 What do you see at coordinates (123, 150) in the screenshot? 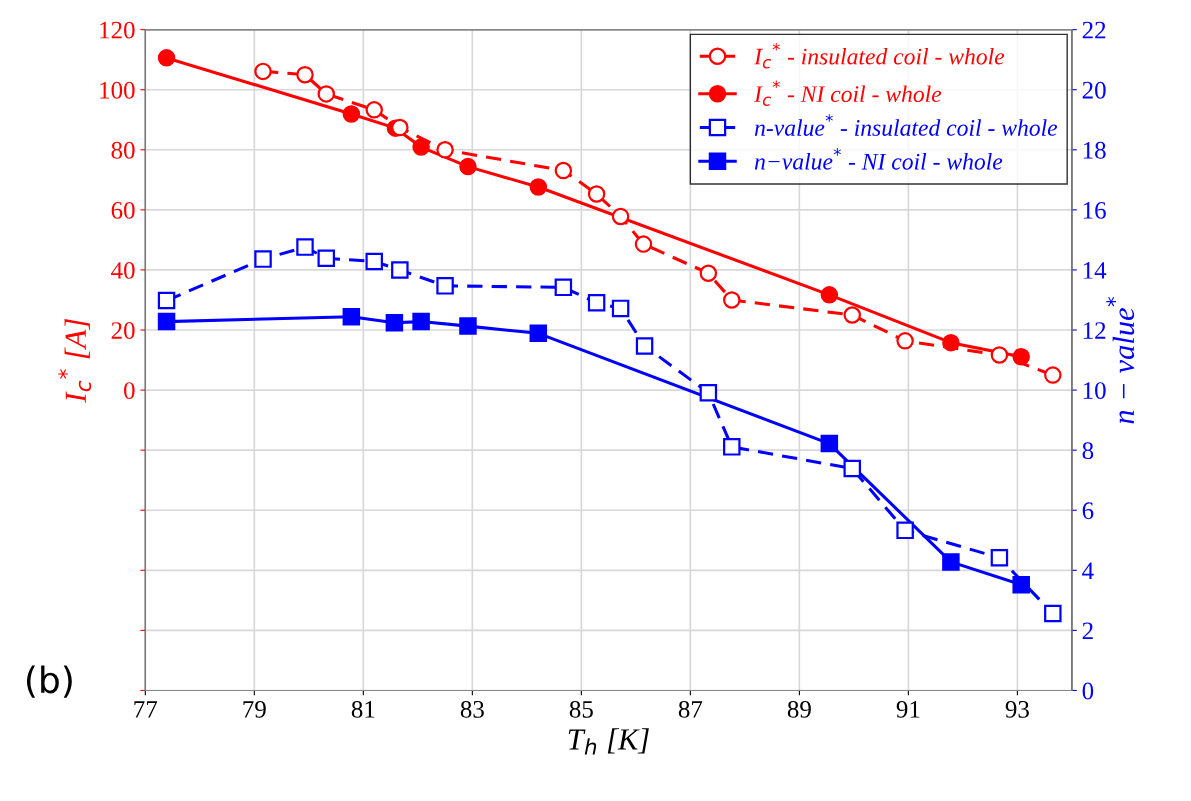
I see `y-tick-label: 80` at bounding box center [123, 150].